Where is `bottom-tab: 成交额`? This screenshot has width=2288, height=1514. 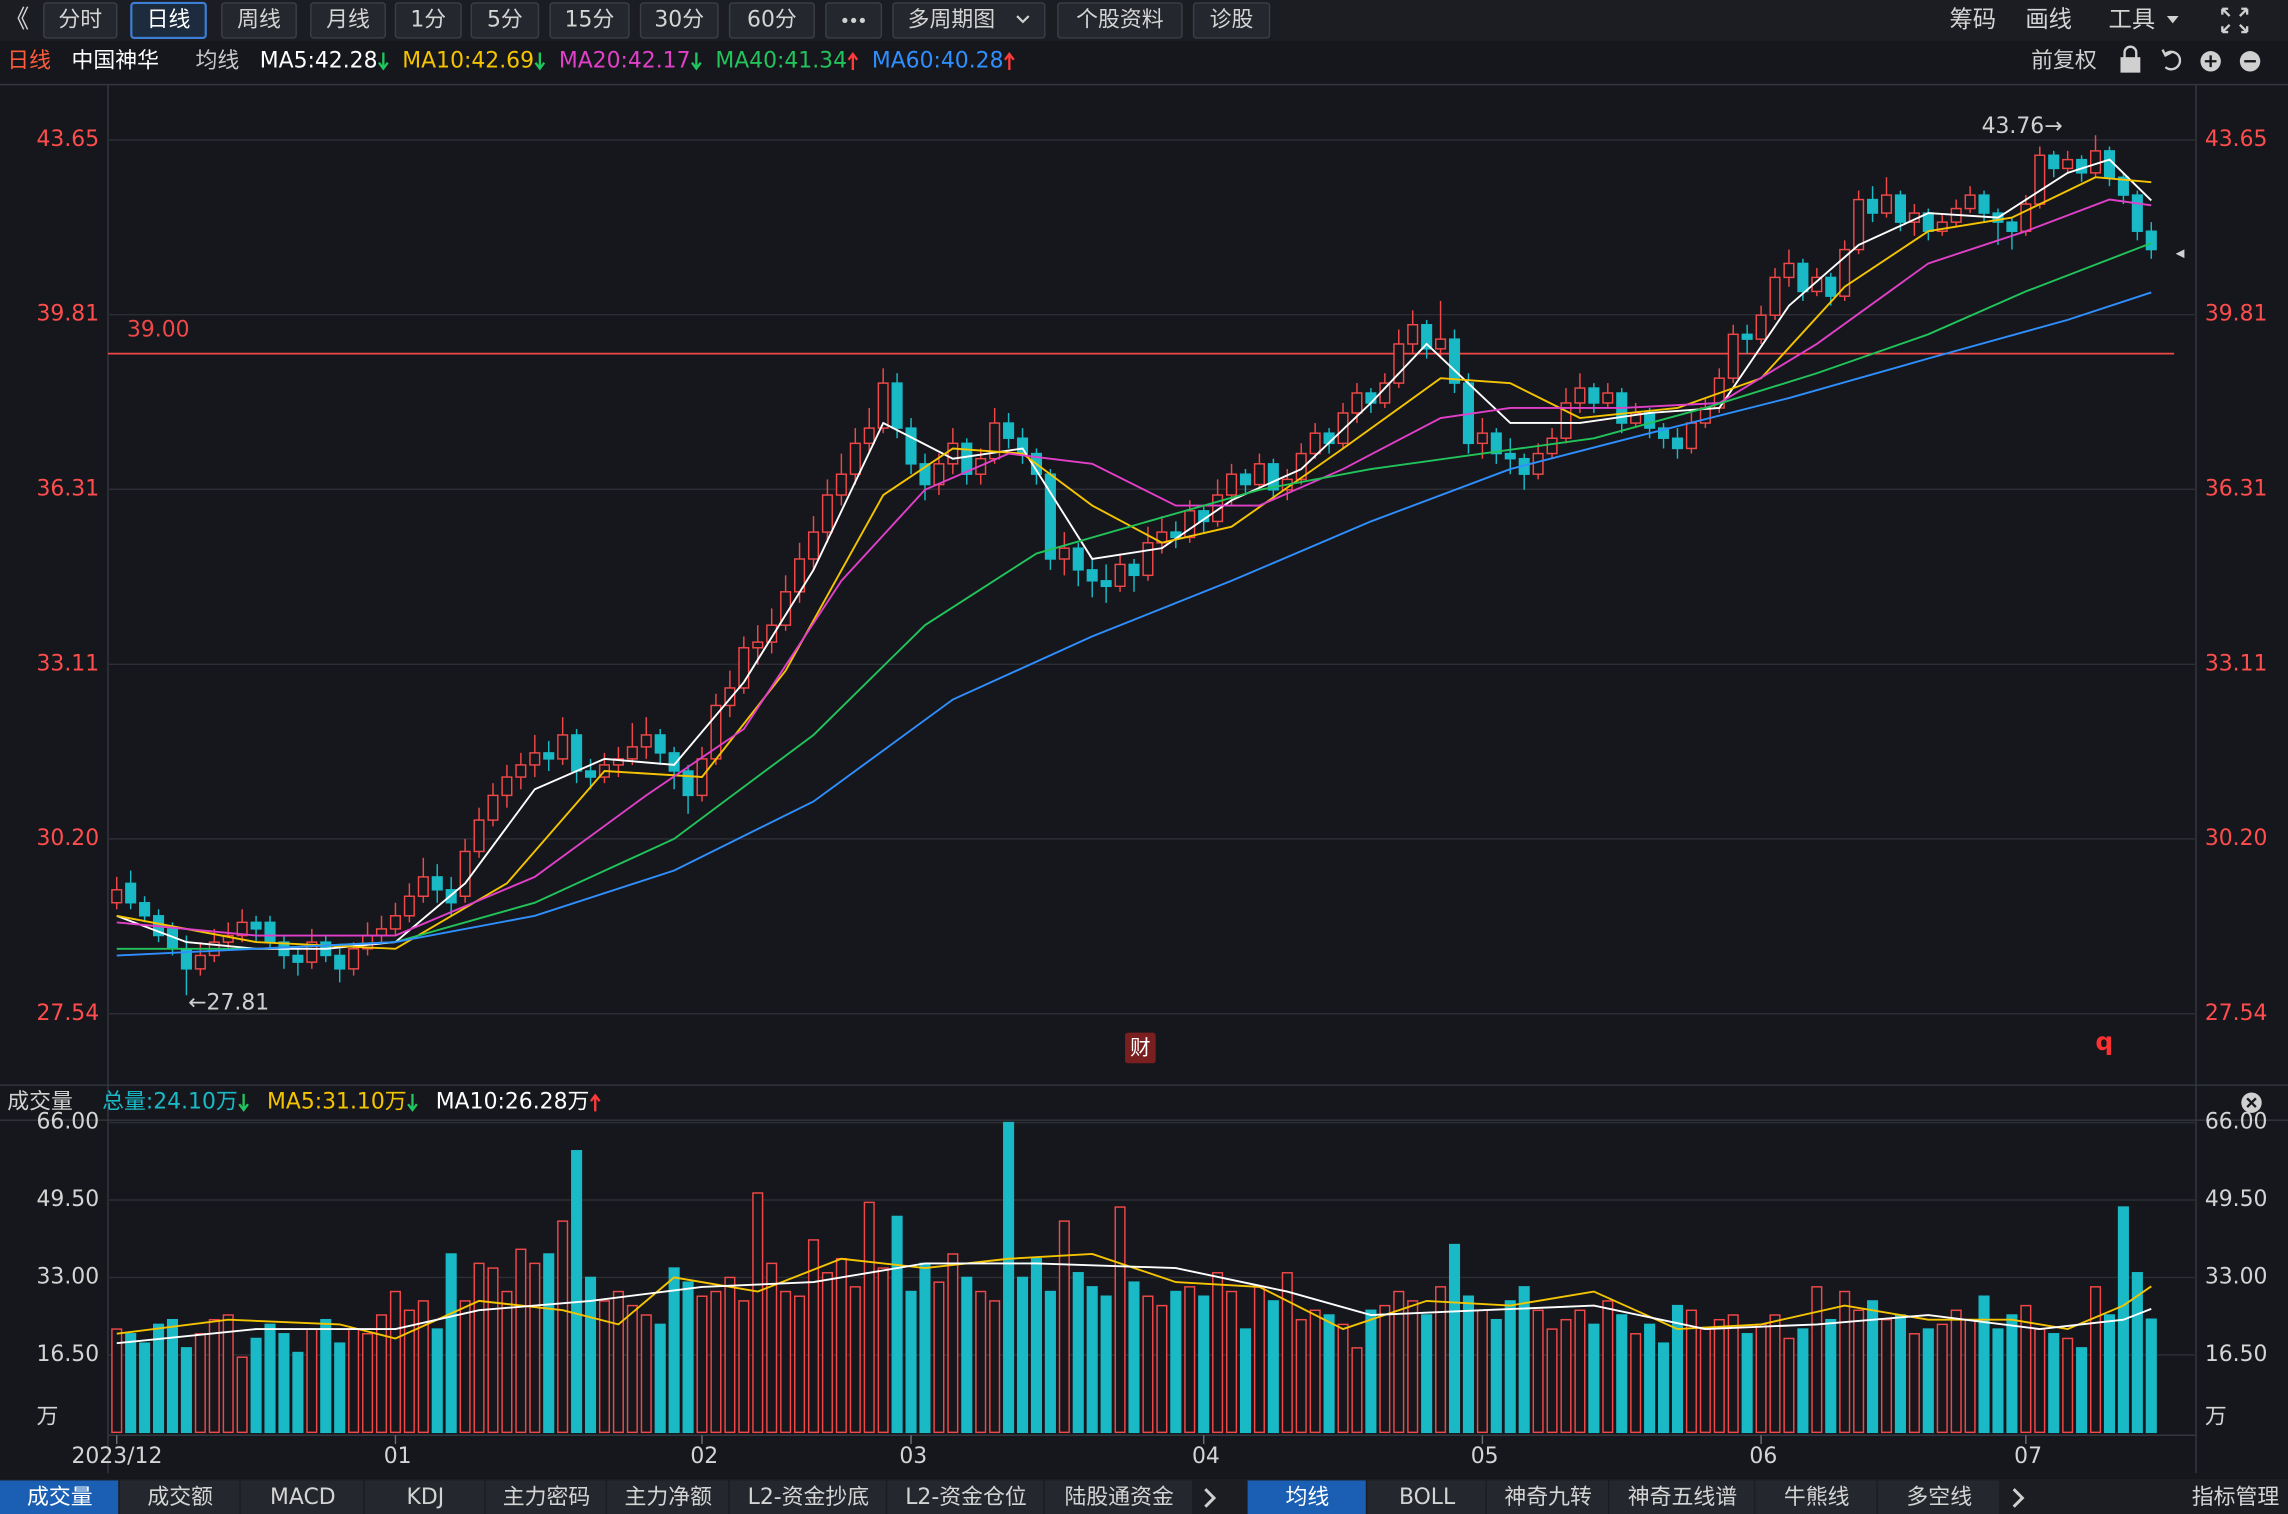
bottom-tab: 成交额 is located at coordinates (180, 1497).